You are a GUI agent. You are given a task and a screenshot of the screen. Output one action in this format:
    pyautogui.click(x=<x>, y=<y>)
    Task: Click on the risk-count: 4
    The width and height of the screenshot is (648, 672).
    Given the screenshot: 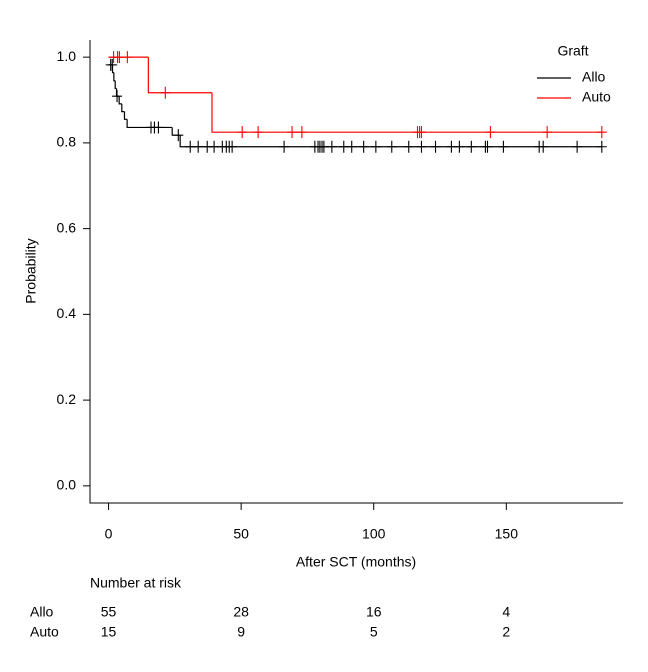 What is the action you would take?
    pyautogui.click(x=506, y=612)
    